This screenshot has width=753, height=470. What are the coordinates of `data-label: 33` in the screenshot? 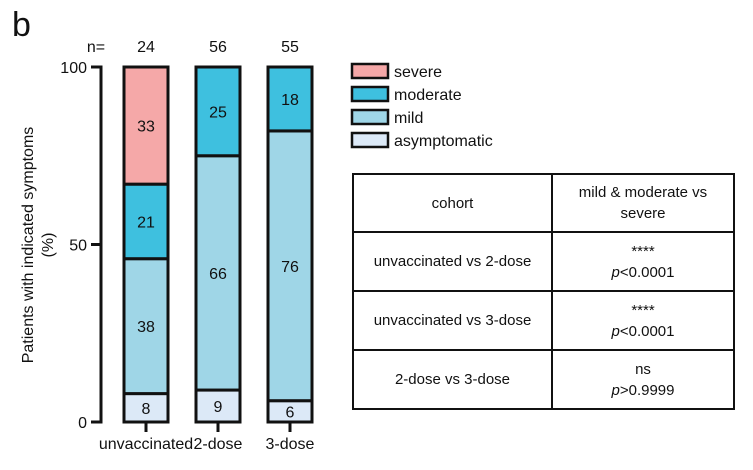 It's located at (146, 127).